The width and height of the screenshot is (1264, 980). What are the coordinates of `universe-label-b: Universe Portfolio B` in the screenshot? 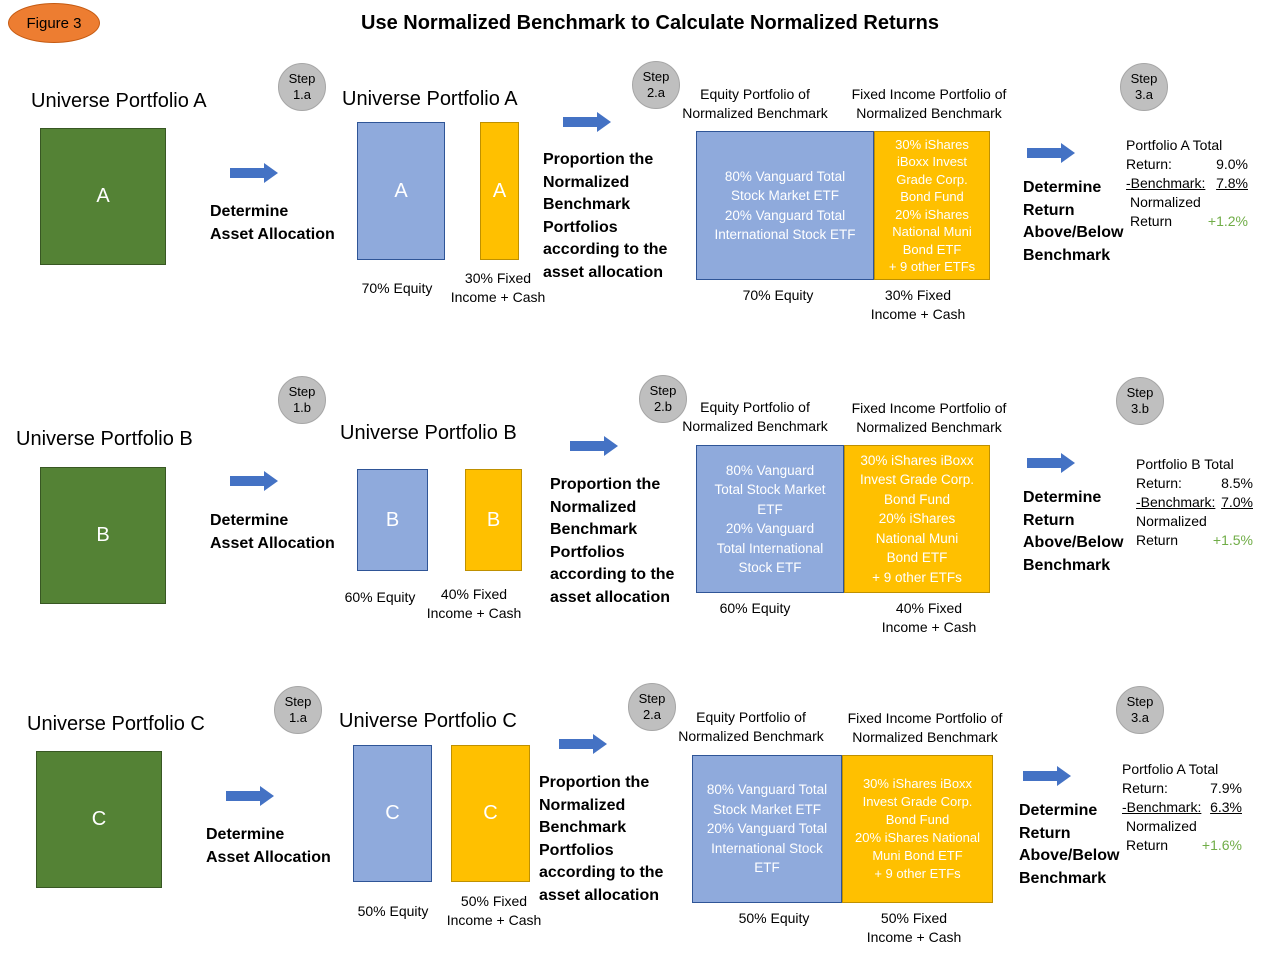 It's located at (104, 439).